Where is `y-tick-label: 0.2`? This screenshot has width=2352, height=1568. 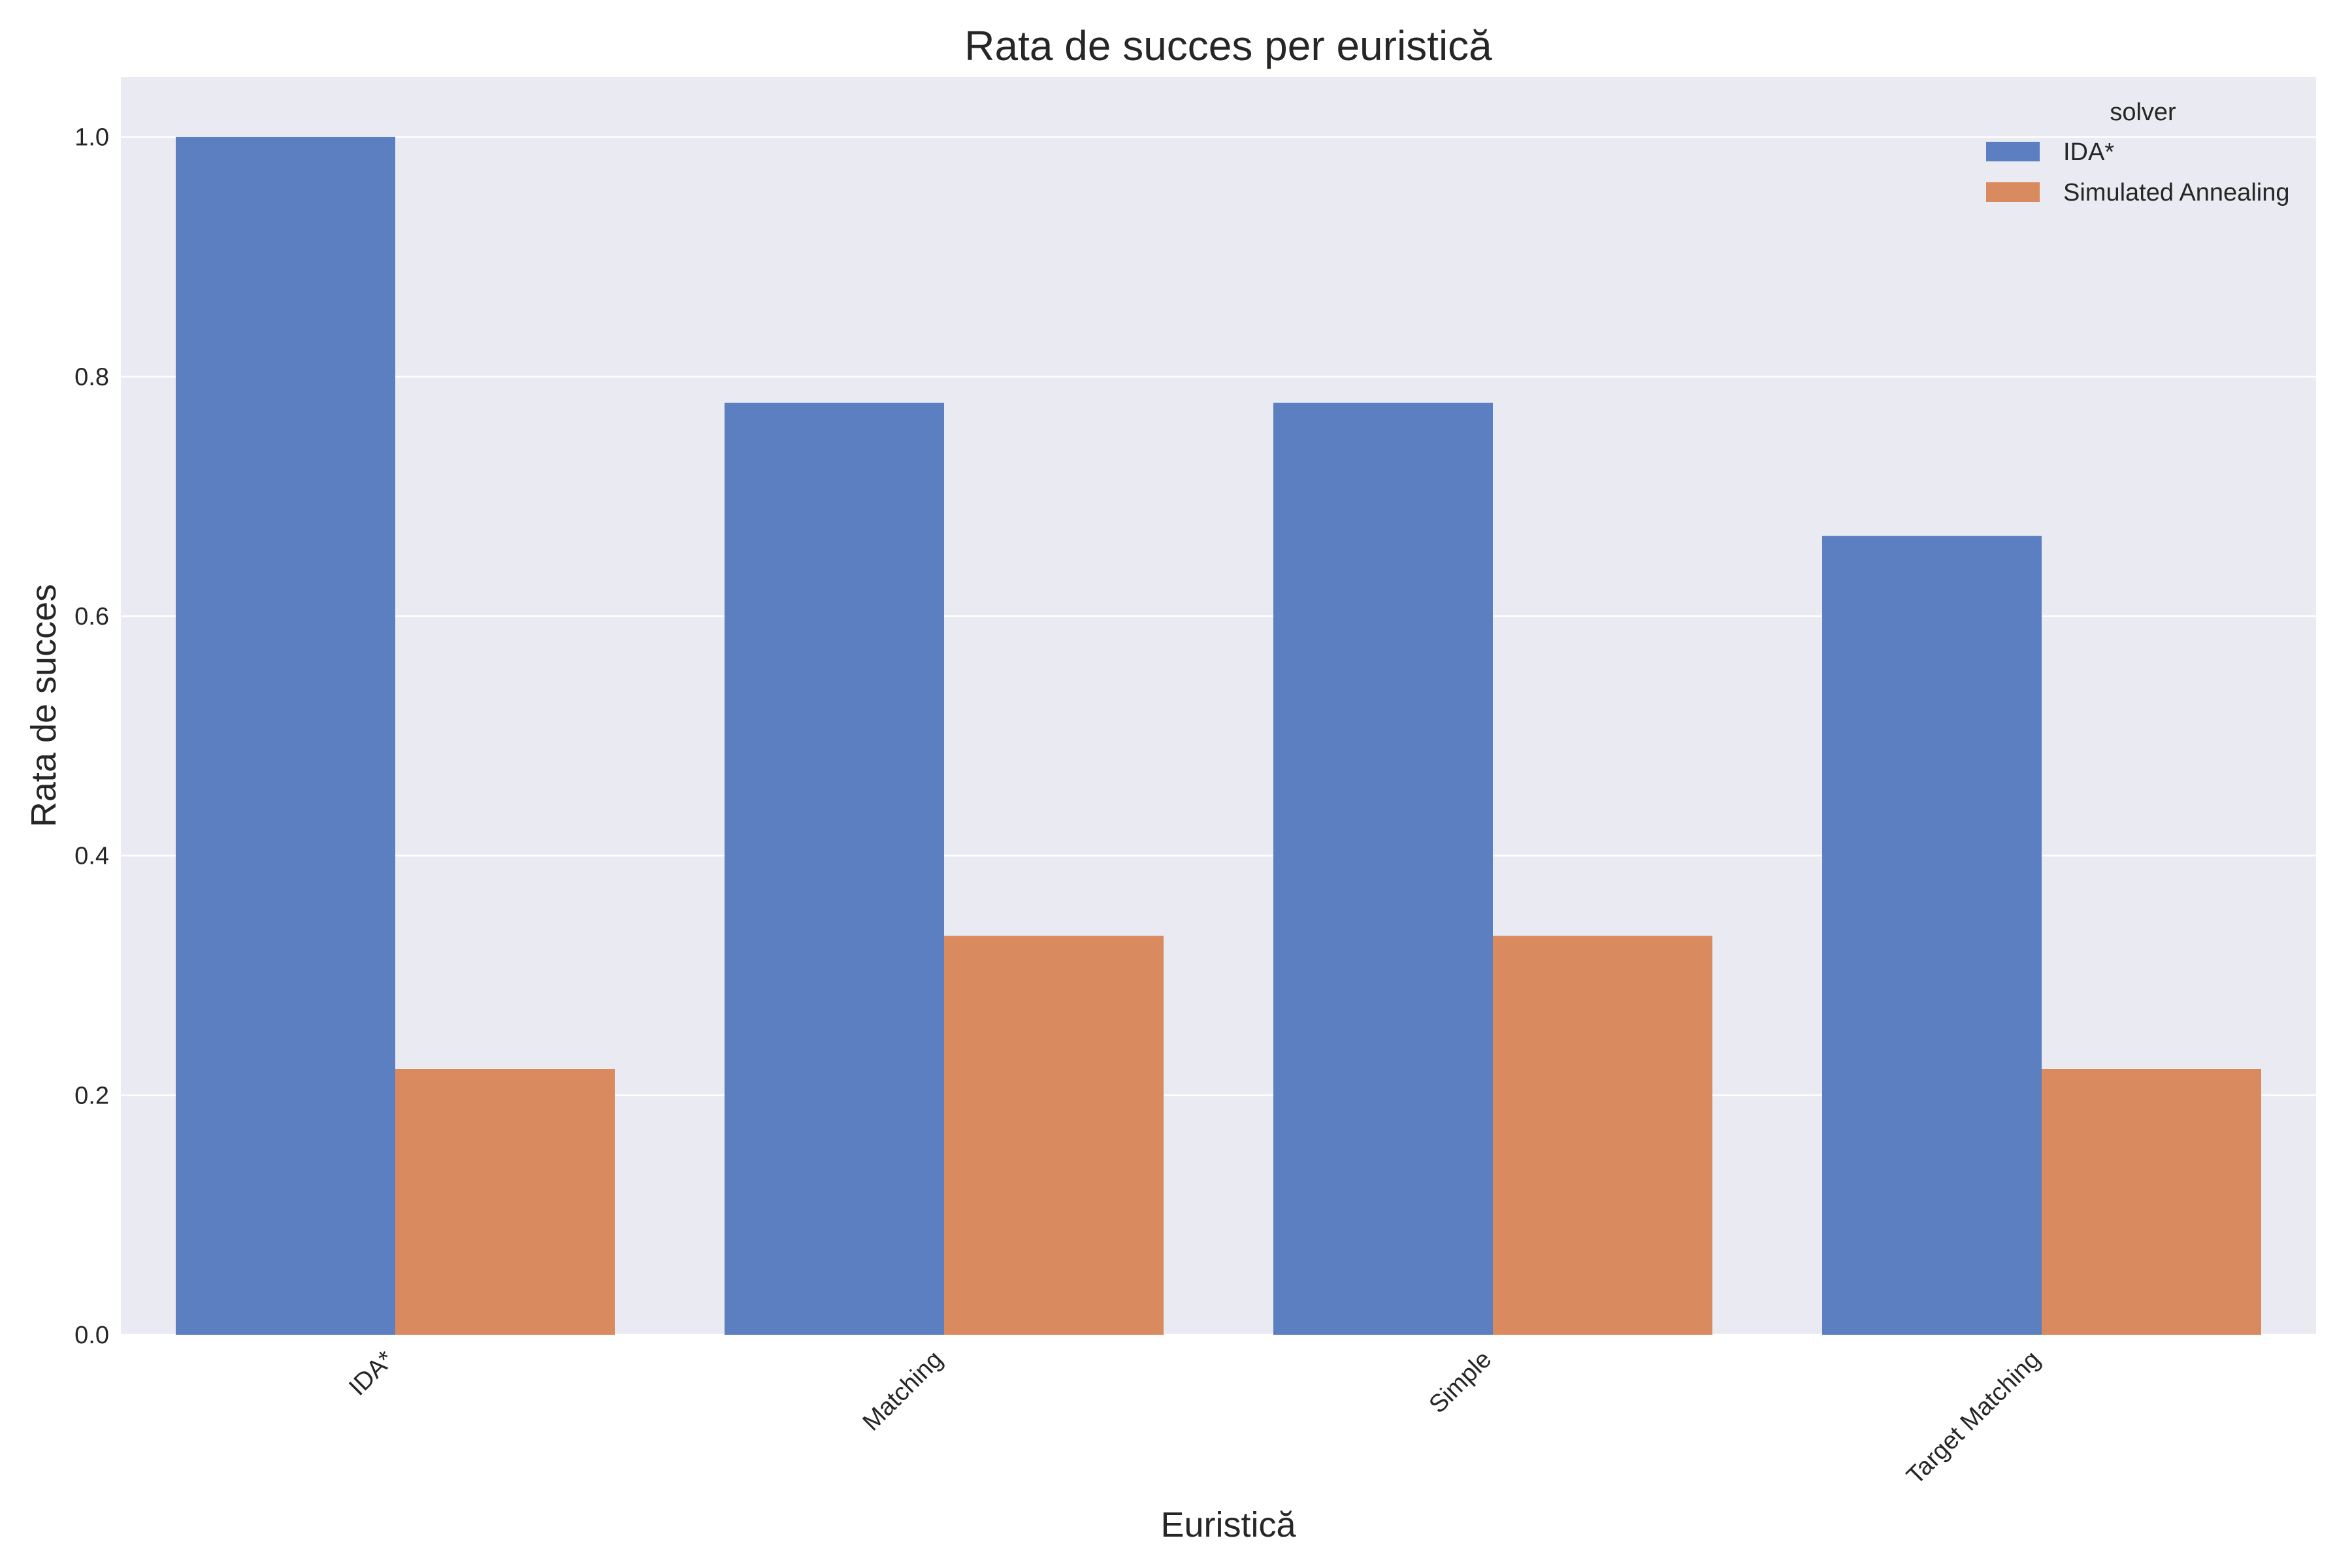 y-tick-label: 0.2 is located at coordinates (91, 1095).